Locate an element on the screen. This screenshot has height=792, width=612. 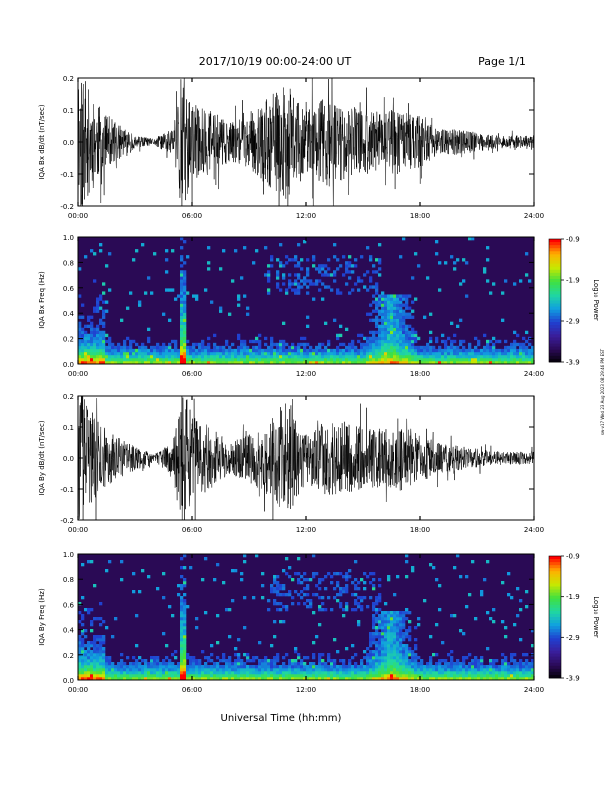
colorbar-segment is located at coordinates (555, 619).